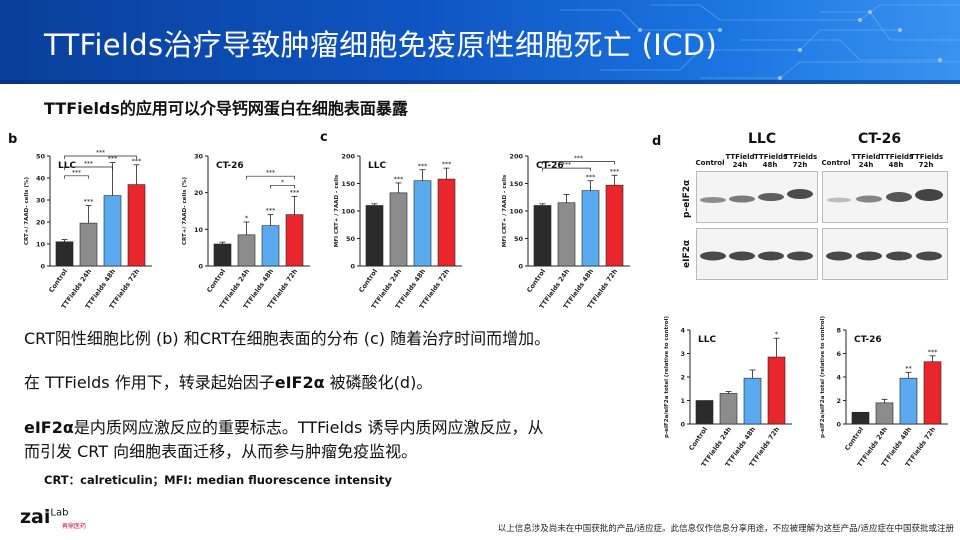 The width and height of the screenshot is (960, 540). Describe the element at coordinates (516, 157) in the screenshot. I see `y-tick-label: 200` at that location.